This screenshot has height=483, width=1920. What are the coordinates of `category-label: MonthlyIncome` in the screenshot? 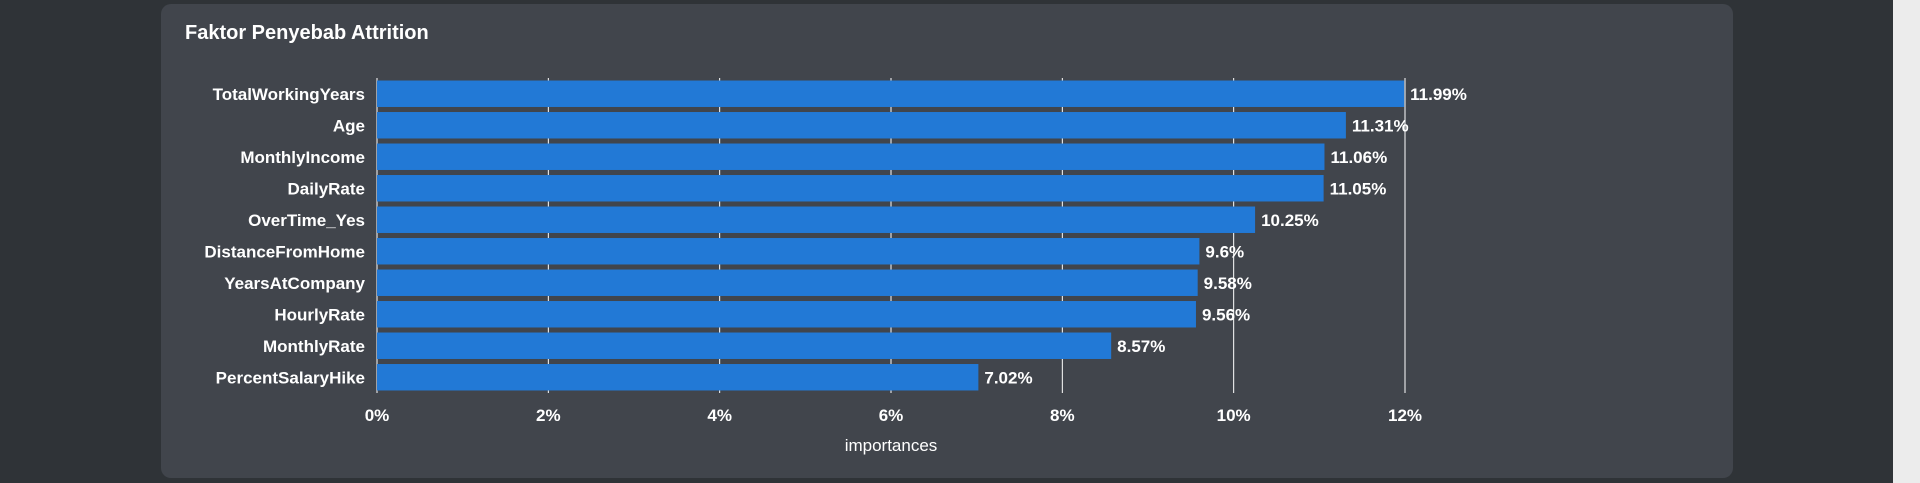 It's located at (302, 157).